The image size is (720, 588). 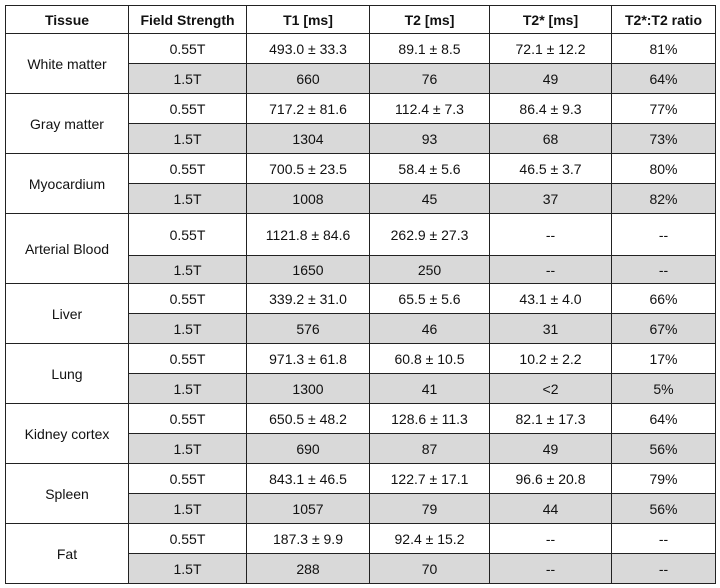 What do you see at coordinates (67, 553) in the screenshot?
I see `tissue-cell: Fat` at bounding box center [67, 553].